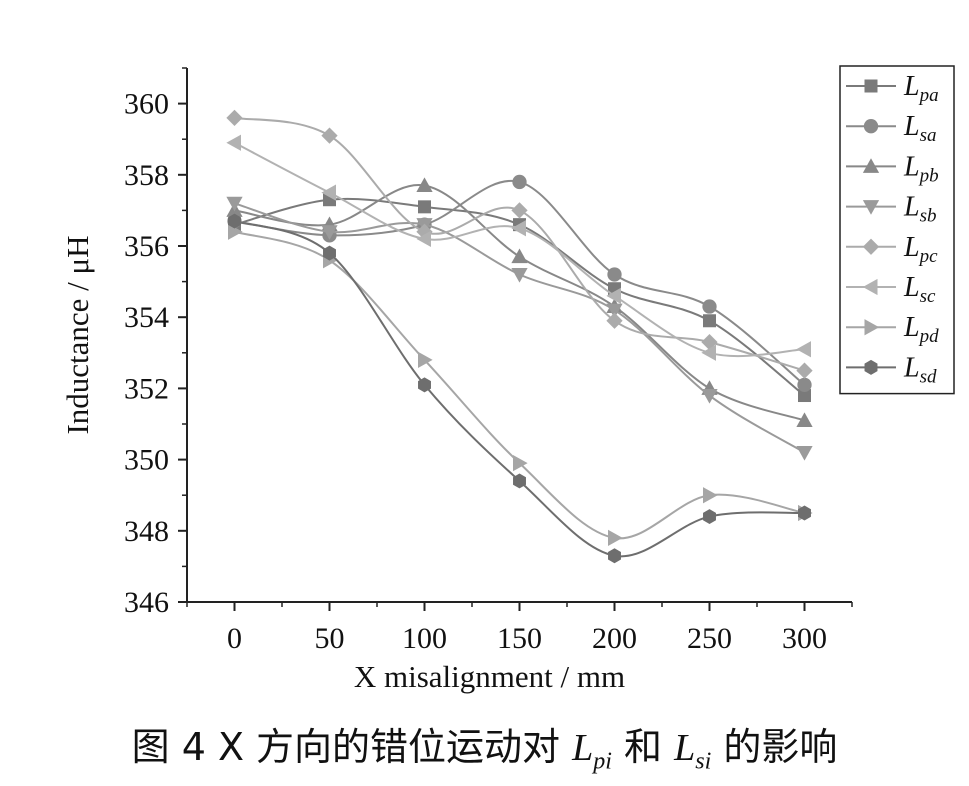 The width and height of the screenshot is (969, 786). Describe the element at coordinates (602, 761) in the screenshot. I see `caption-sub-pi: pi` at that location.